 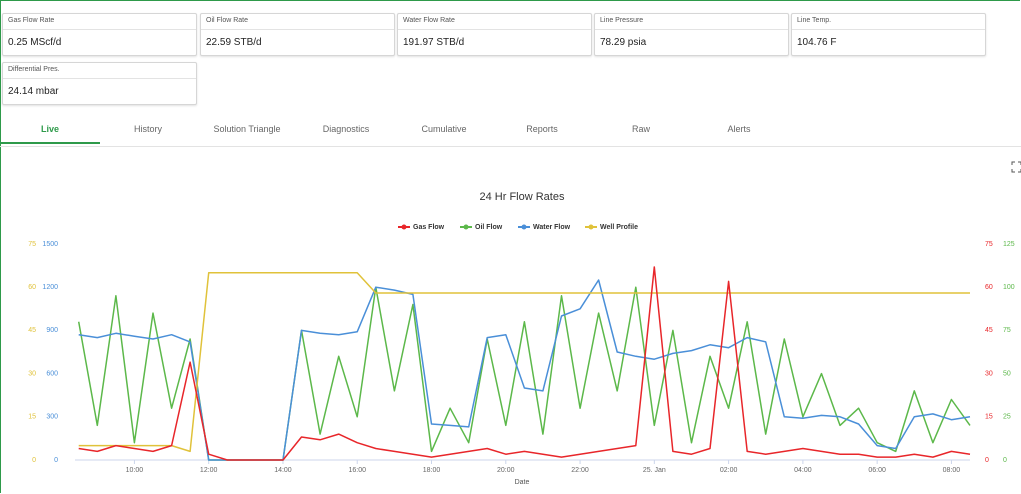 What do you see at coordinates (148, 129) in the screenshot?
I see `tab: History` at bounding box center [148, 129].